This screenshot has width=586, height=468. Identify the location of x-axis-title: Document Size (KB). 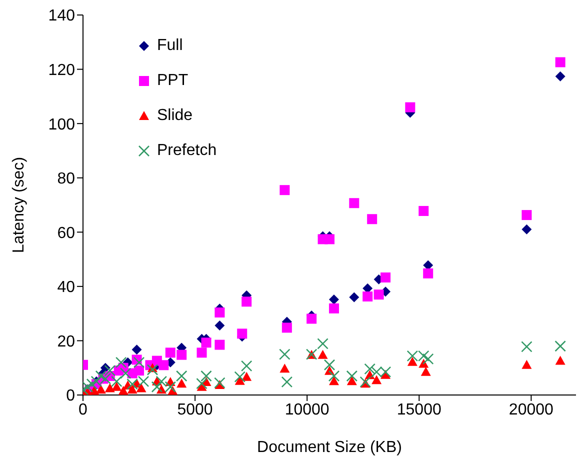
(329, 447).